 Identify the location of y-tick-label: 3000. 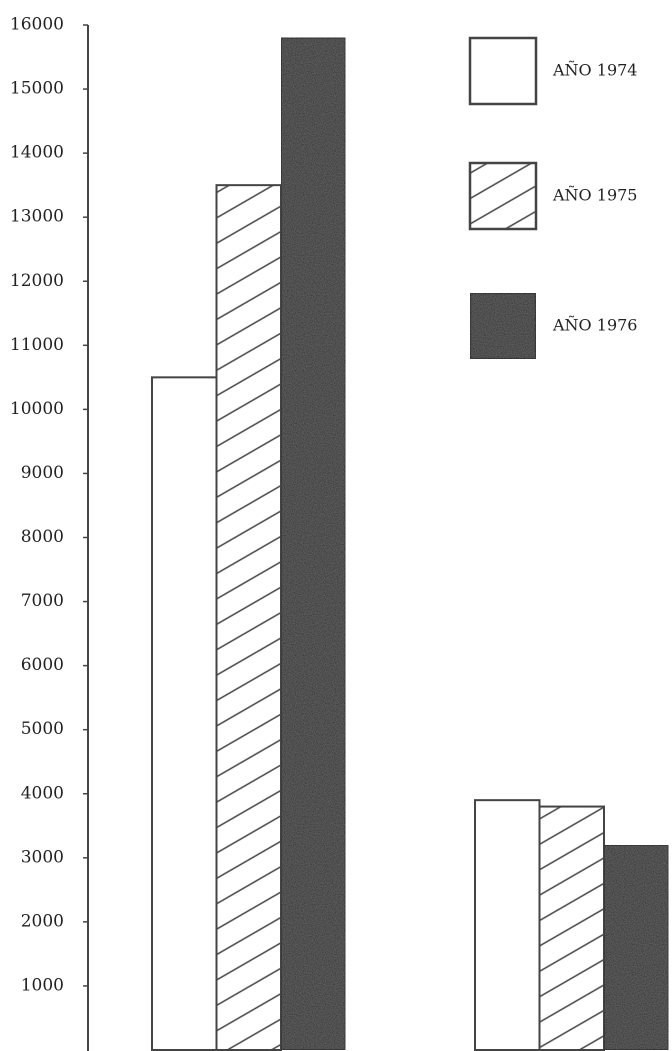
(42, 857).